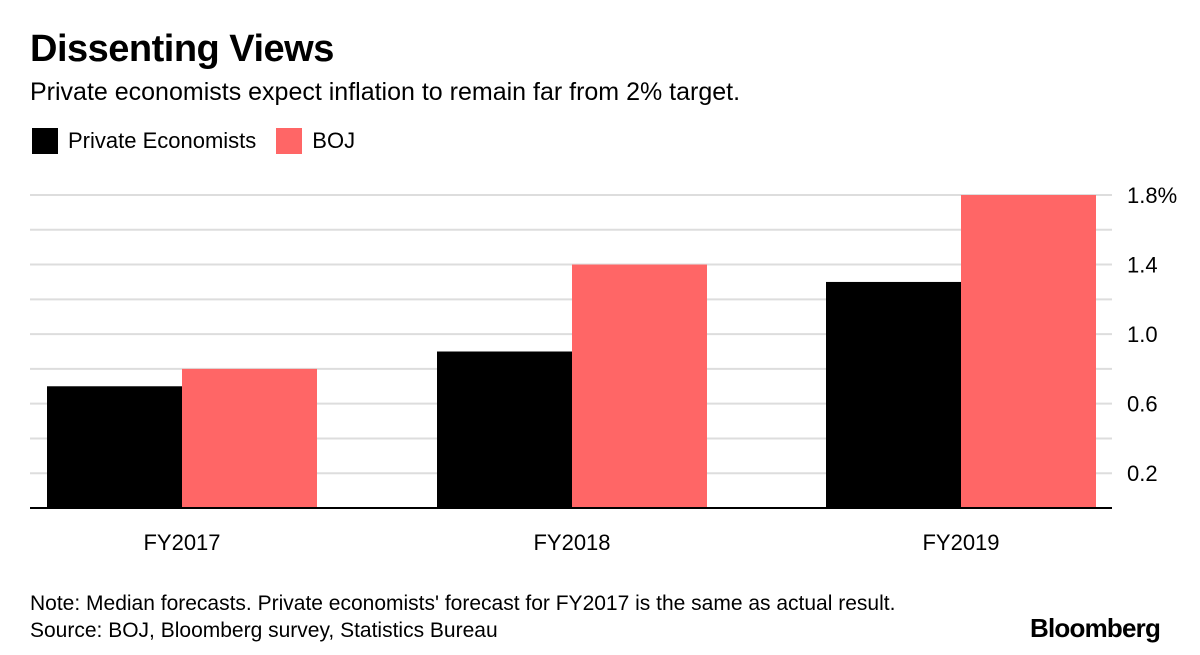 This screenshot has width=1200, height=655. I want to click on bar-private-economists-fy2019, so click(893, 394).